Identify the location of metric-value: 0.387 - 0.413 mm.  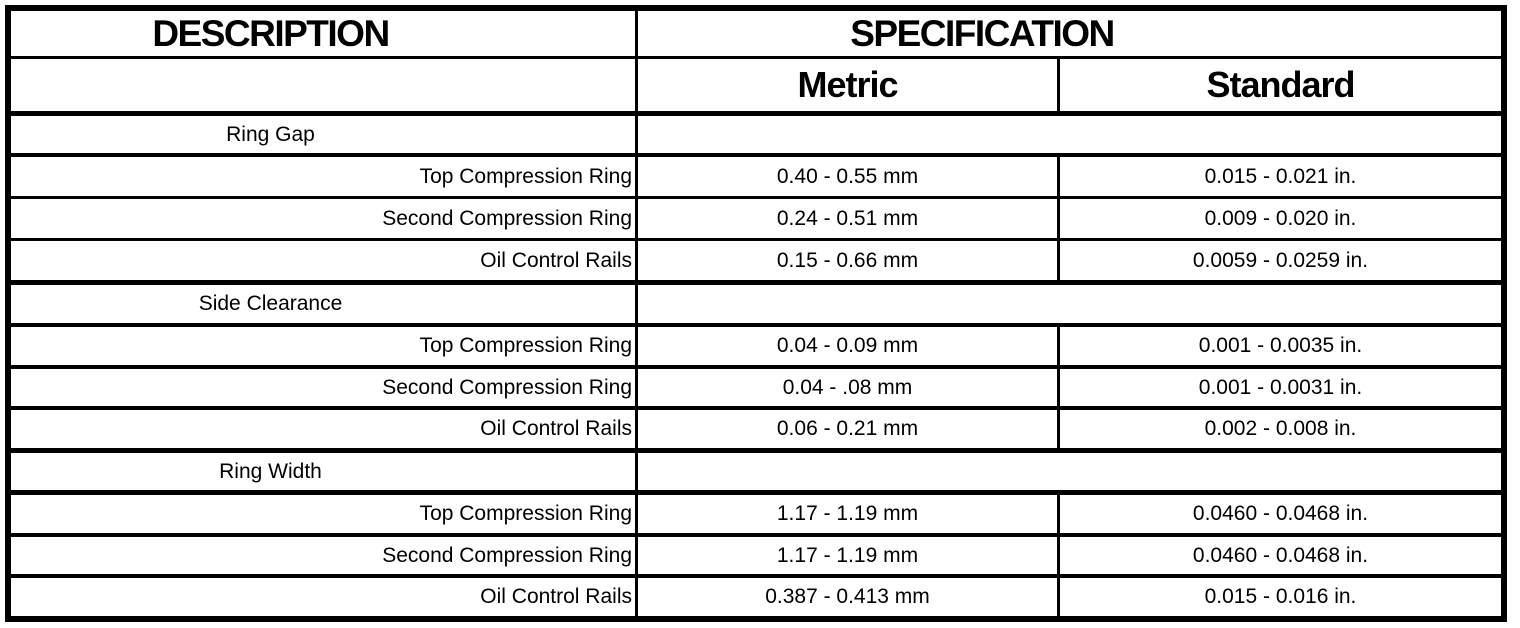
(847, 596).